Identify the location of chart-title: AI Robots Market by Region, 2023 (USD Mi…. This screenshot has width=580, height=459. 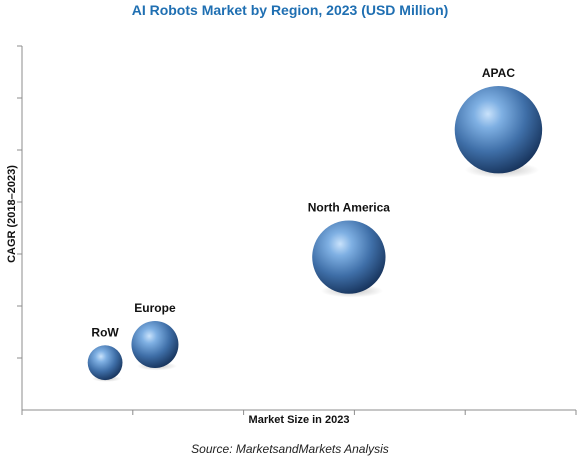
(290, 10).